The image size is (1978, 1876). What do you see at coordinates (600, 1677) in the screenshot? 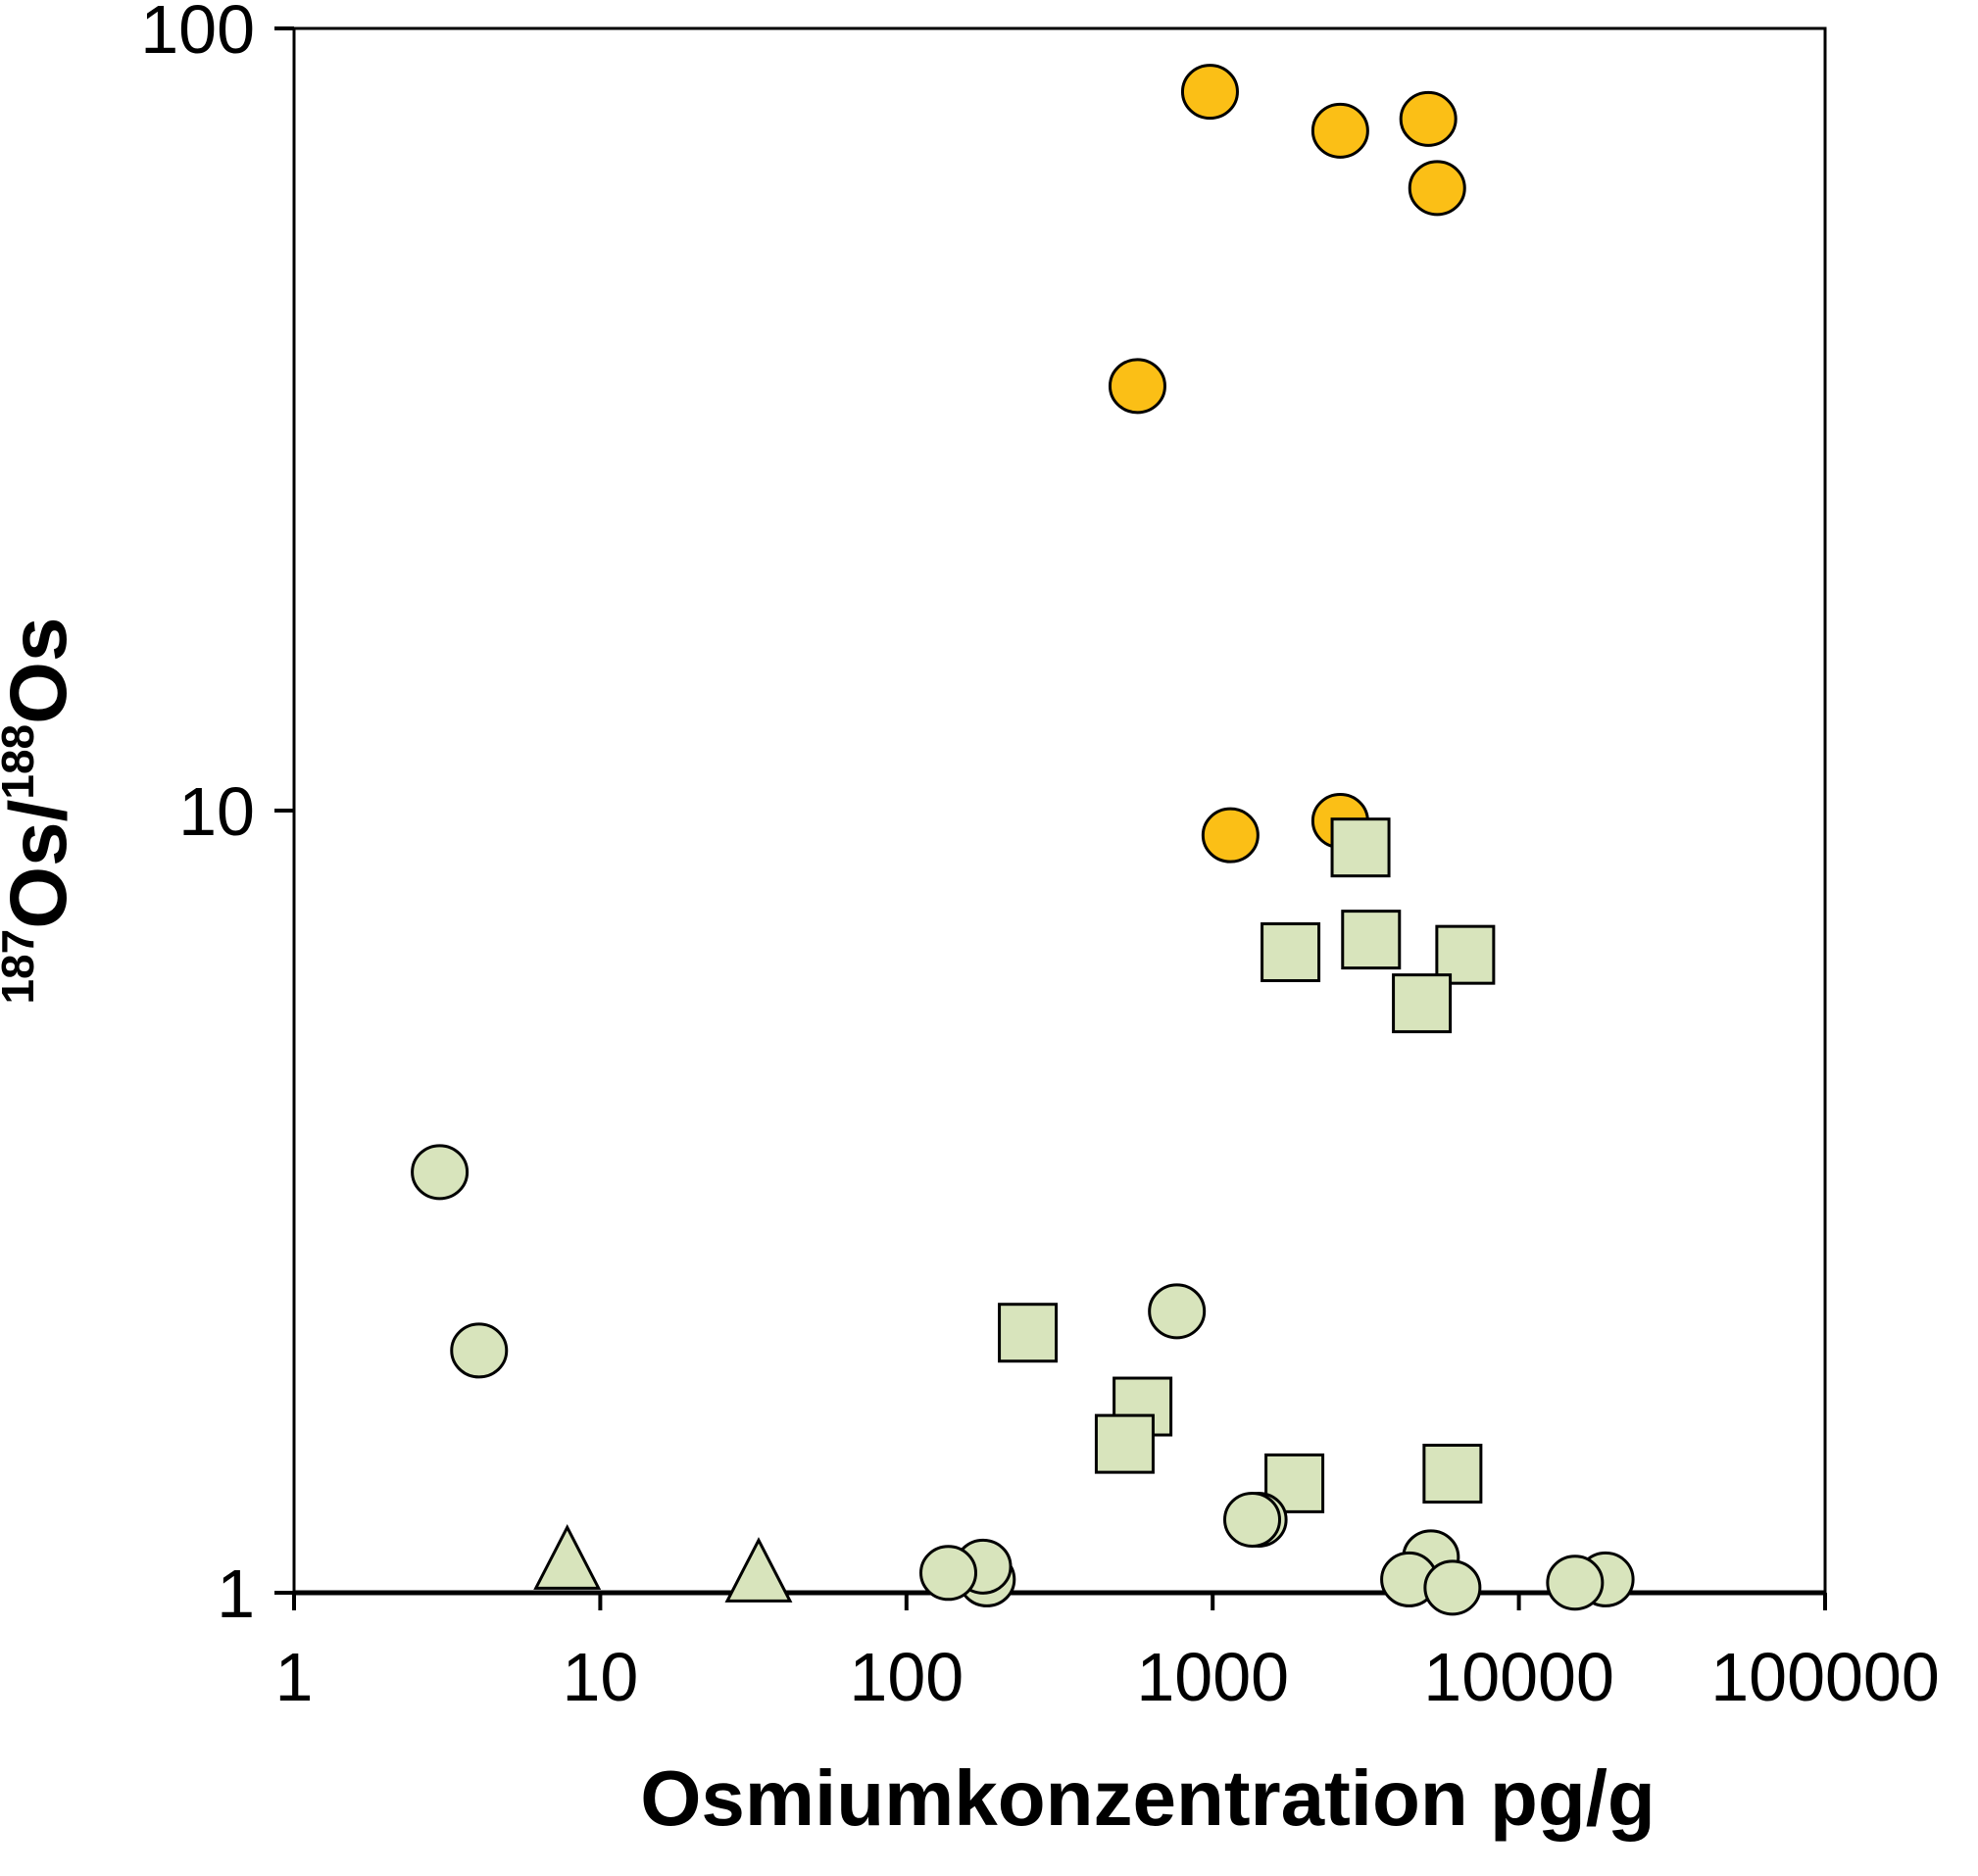
I see `x-tick-label: 10` at bounding box center [600, 1677].